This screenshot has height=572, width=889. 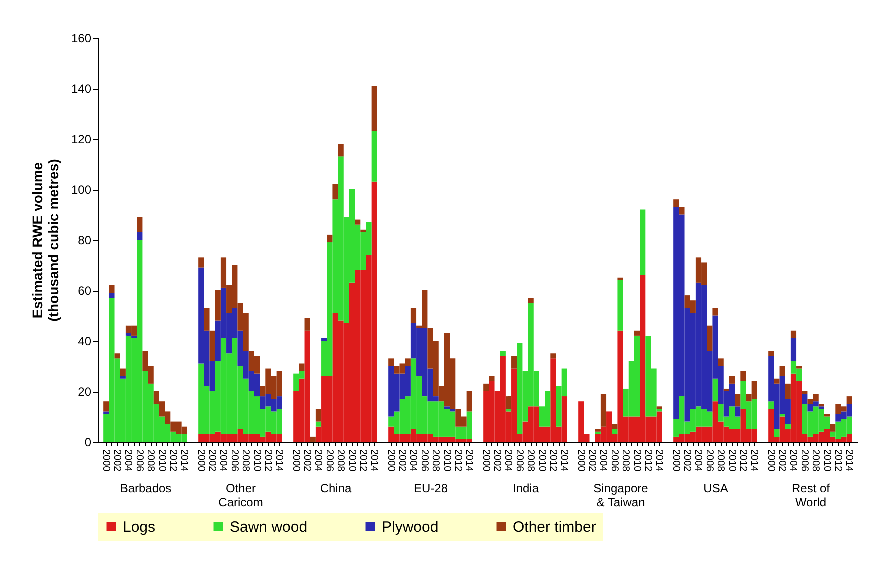 What do you see at coordinates (88, 443) in the screenshot?
I see `y-tick-label: 0` at bounding box center [88, 443].